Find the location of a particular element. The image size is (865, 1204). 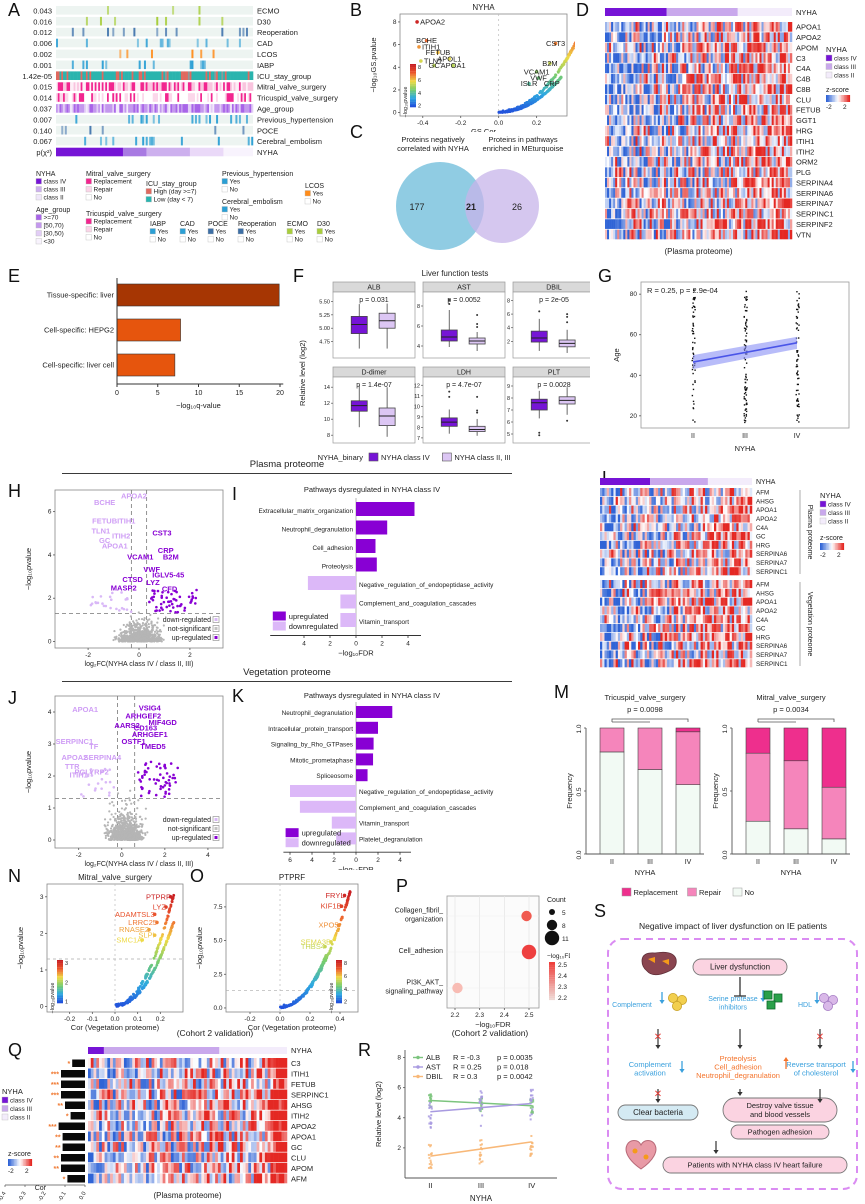

gene-label-ITIH2: ITIH2 is located at coordinates (121, 536).